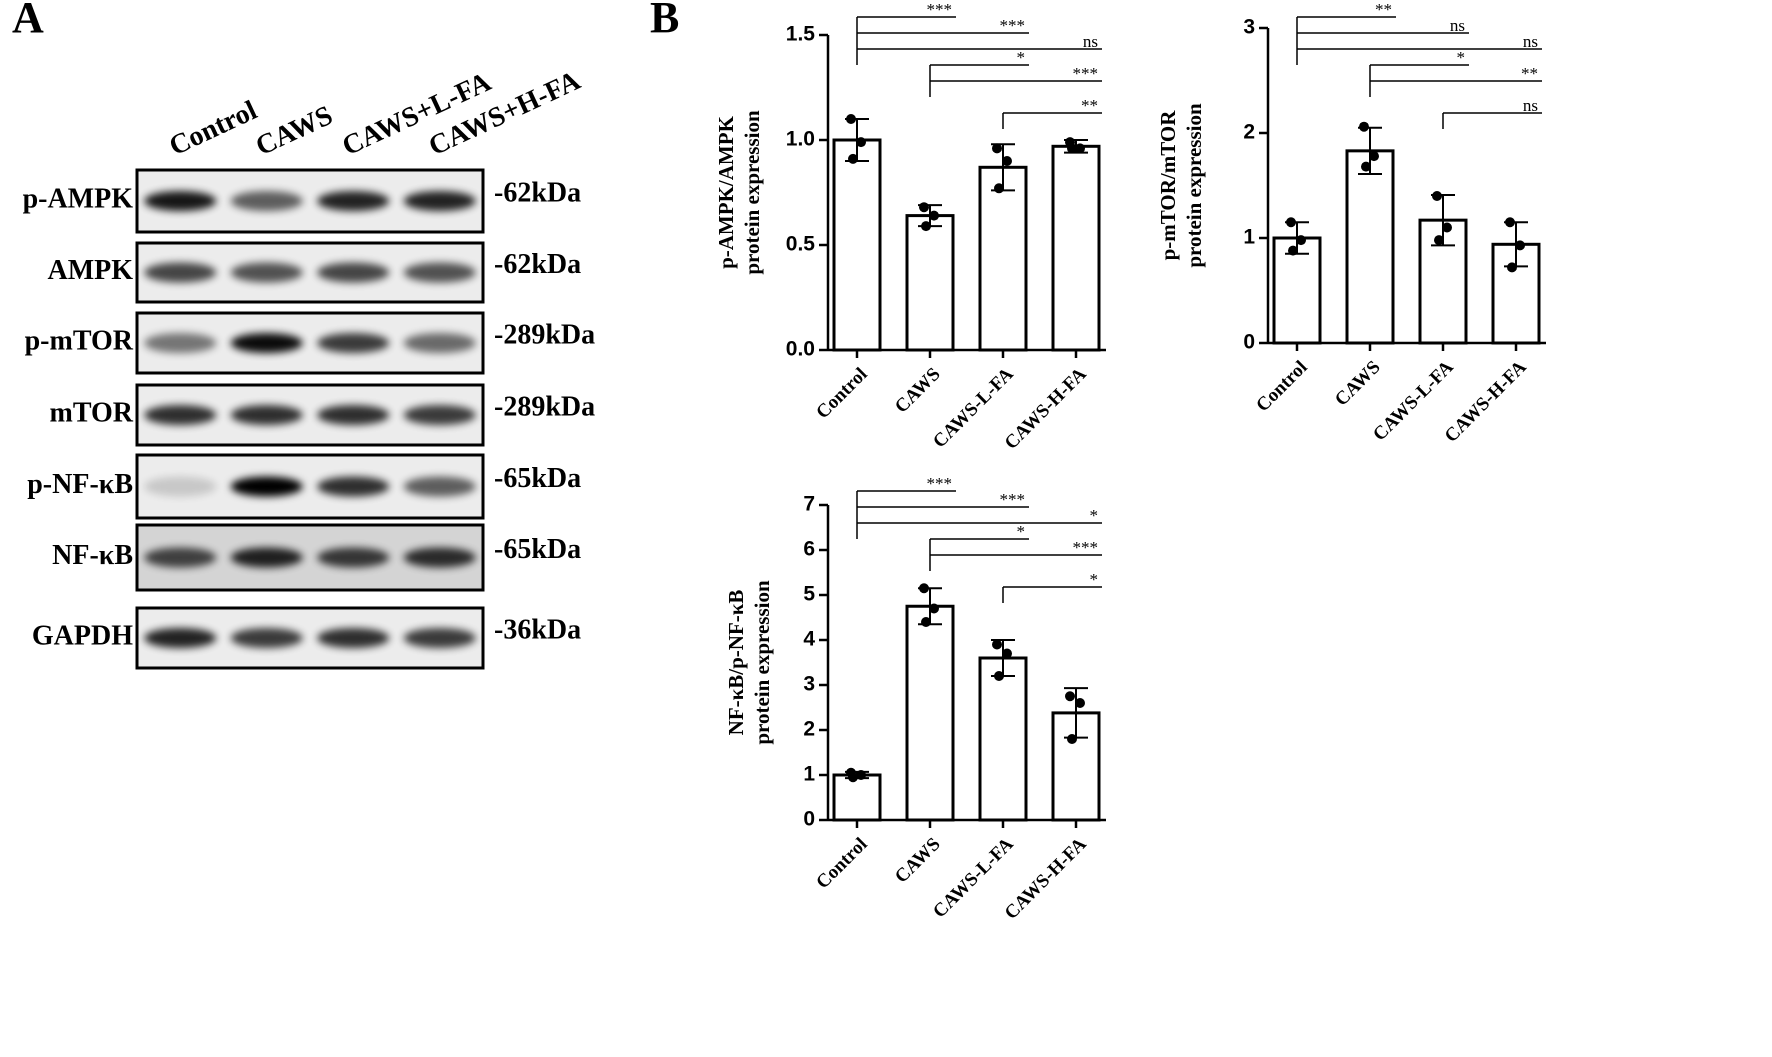 The image size is (1772, 1057). What do you see at coordinates (92, 555) in the screenshot?
I see `protein-label: NF-κB` at bounding box center [92, 555].